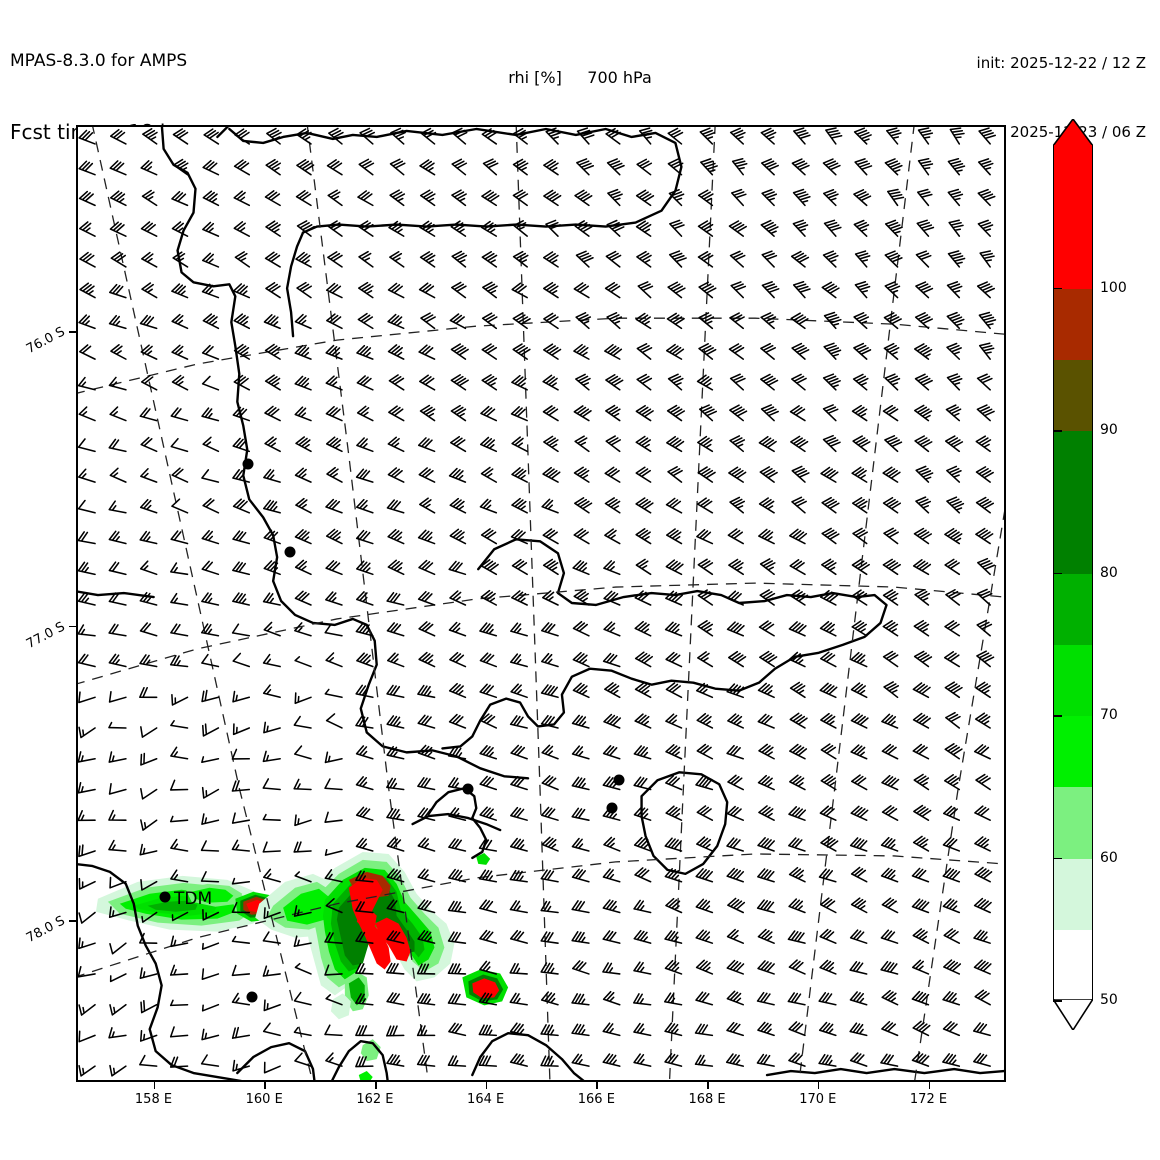 The image size is (1160, 1160). Describe the element at coordinates (1109, 857) in the screenshot. I see `colorbar-tick-label: 60` at that location.